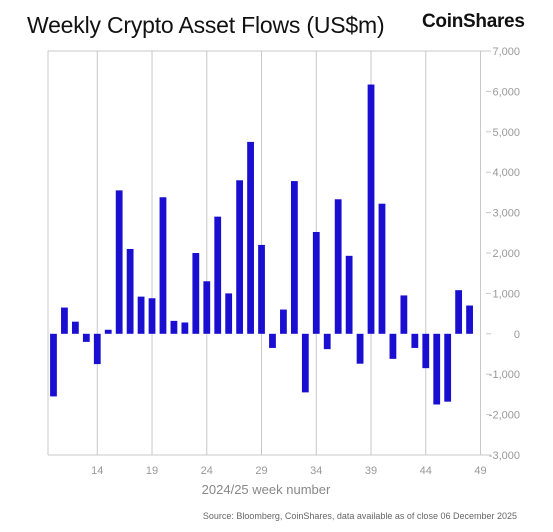  Describe the element at coordinates (504, 416) in the screenshot. I see `y-tick-label: -2,000` at that location.